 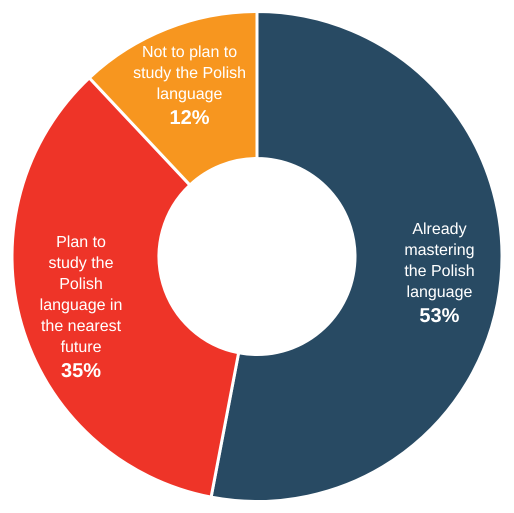 What do you see at coordinates (439, 261) in the screenshot?
I see `slice-label: Already mastering the Polish language` at bounding box center [439, 261].